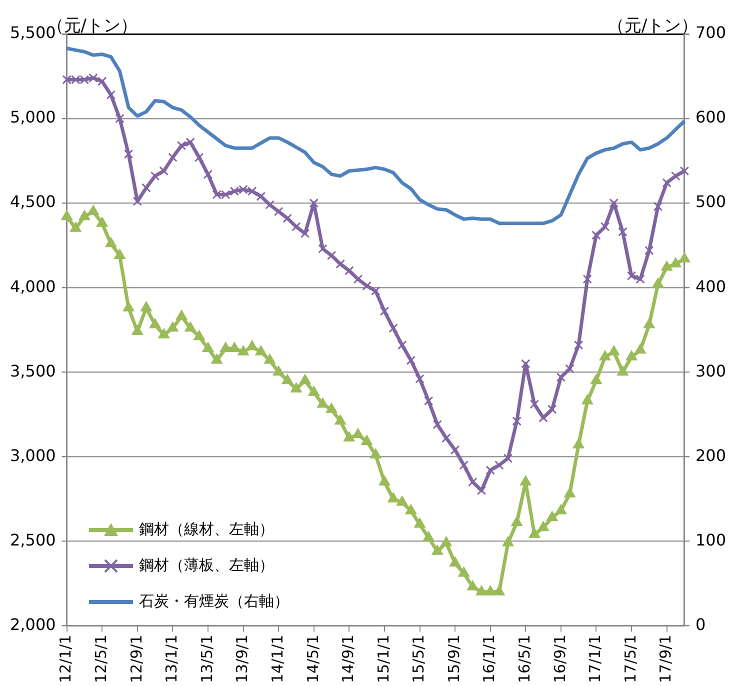 This screenshot has height=686, width=736. I want to click on x-tick-label: 13/1/1, so click(171, 658).